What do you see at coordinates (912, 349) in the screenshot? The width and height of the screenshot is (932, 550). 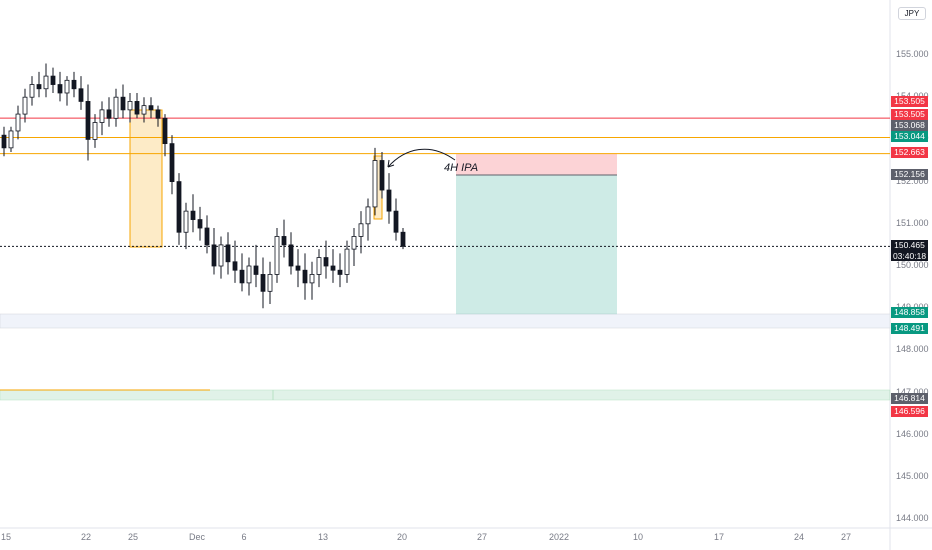 I see `y-tick-label: 148.000` at bounding box center [912, 349].